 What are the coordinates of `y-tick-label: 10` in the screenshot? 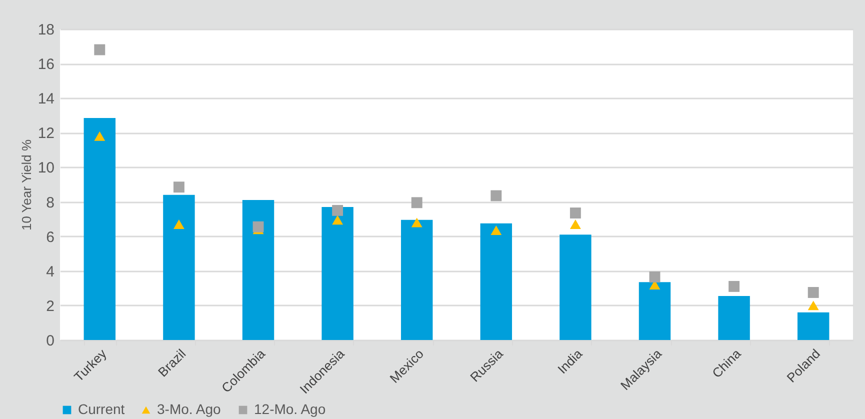 It's located at (46, 168).